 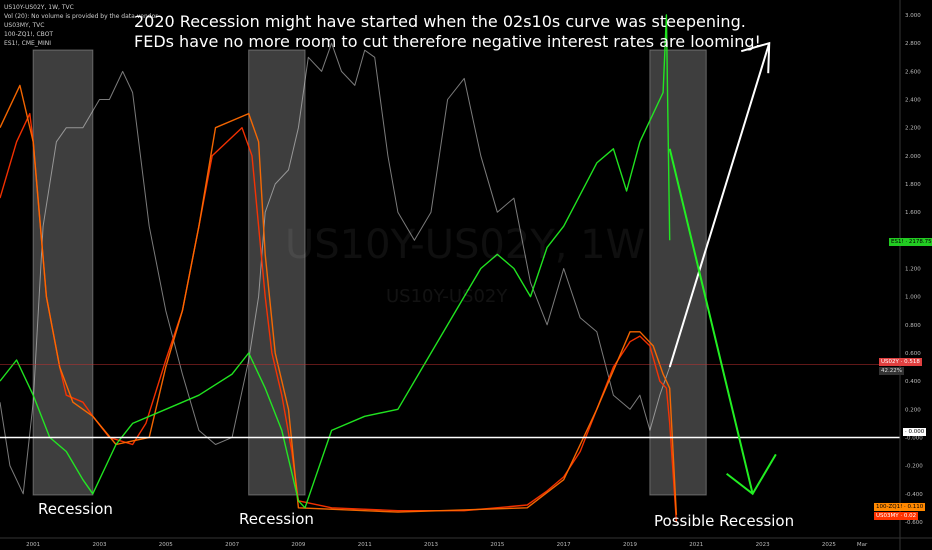 What do you see at coordinates (447, 296) in the screenshot?
I see `watermark-subtitle: US10Y-US02Y` at bounding box center [447, 296].